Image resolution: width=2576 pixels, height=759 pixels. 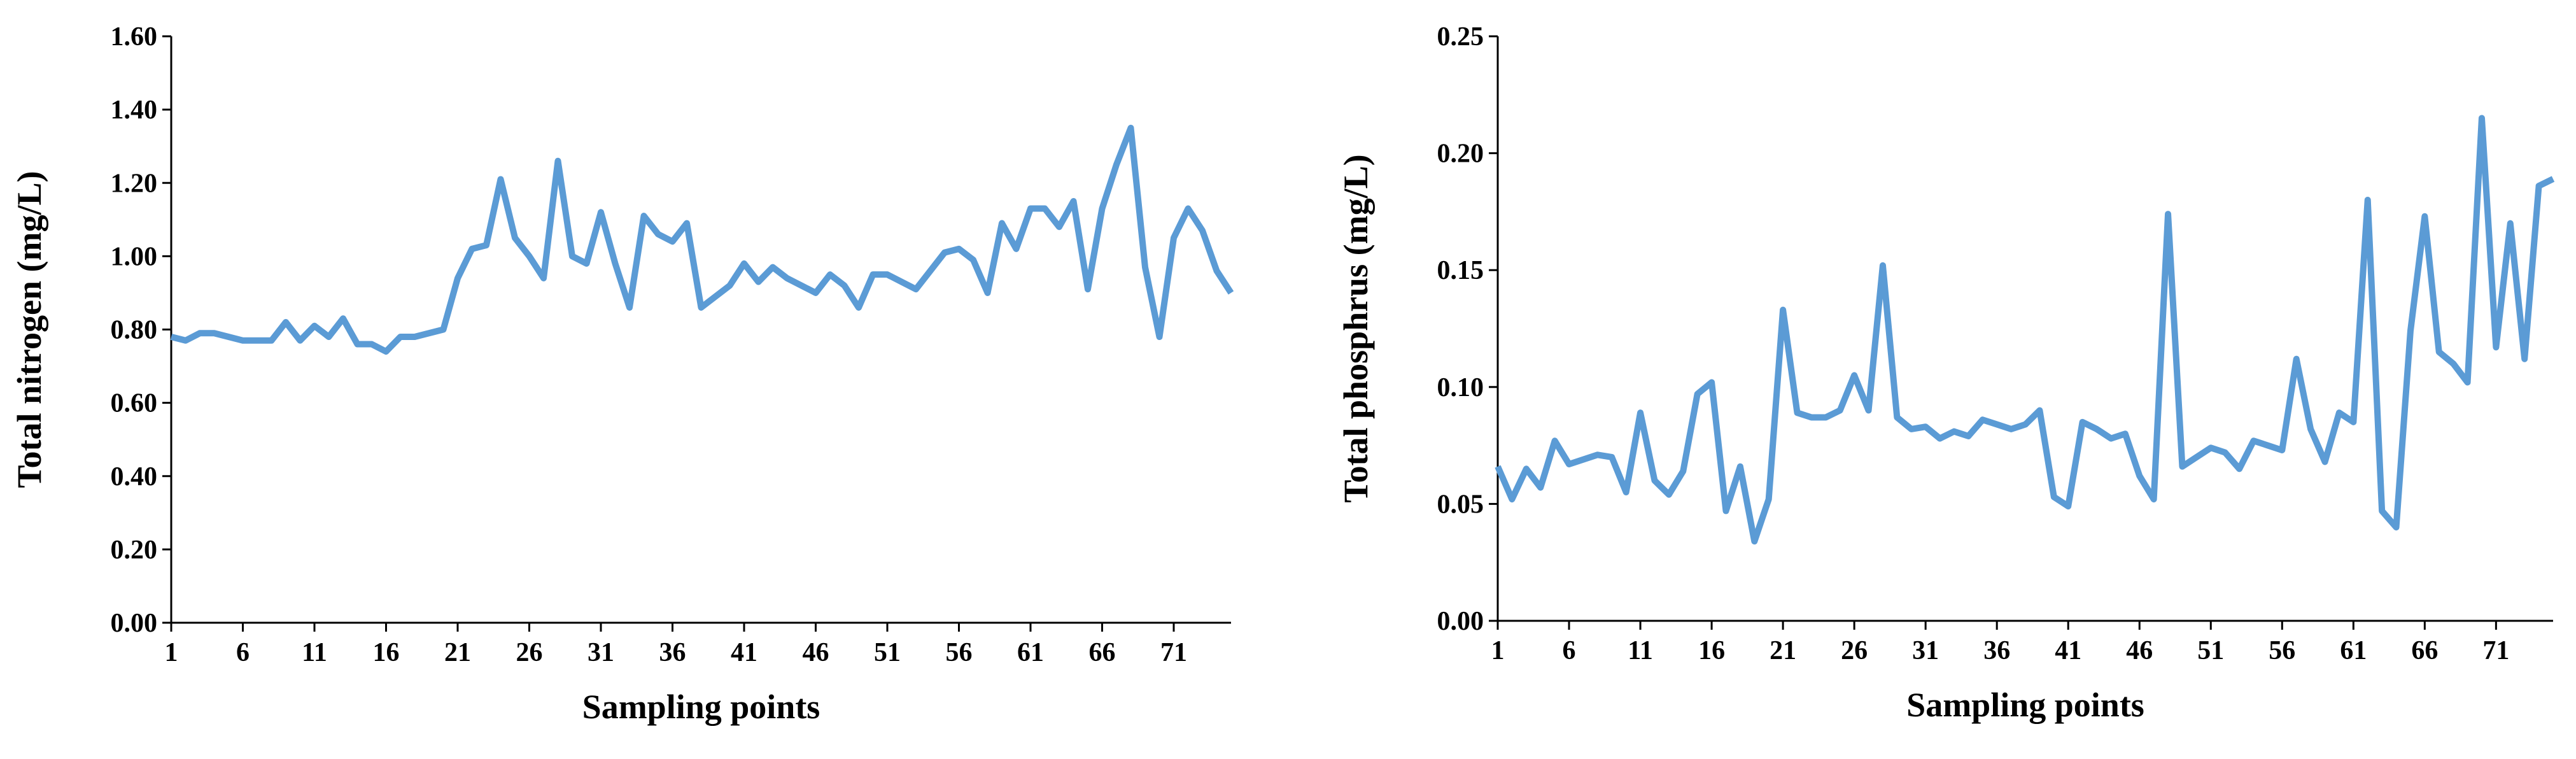 What do you see at coordinates (134, 110) in the screenshot?
I see `y-tick-label: 1.40` at bounding box center [134, 110].